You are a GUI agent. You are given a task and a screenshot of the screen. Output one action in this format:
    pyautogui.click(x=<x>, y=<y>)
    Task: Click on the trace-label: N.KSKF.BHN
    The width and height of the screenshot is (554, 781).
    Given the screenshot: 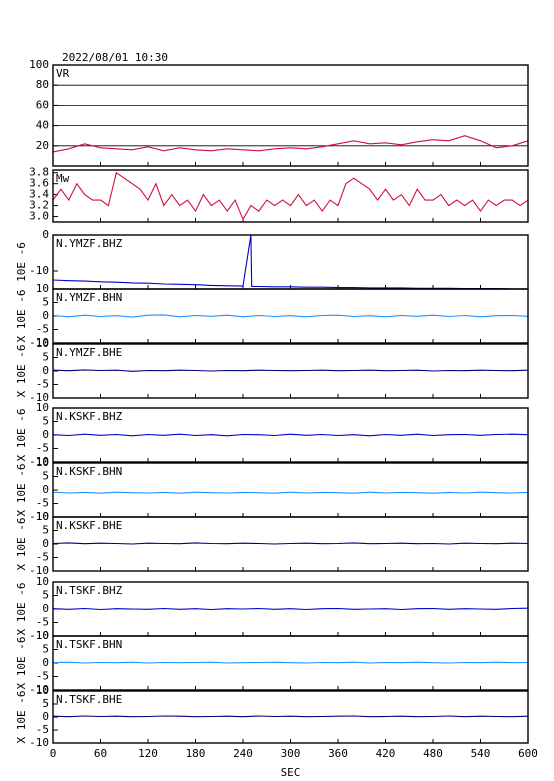 What is the action you would take?
    pyautogui.click(x=89, y=471)
    